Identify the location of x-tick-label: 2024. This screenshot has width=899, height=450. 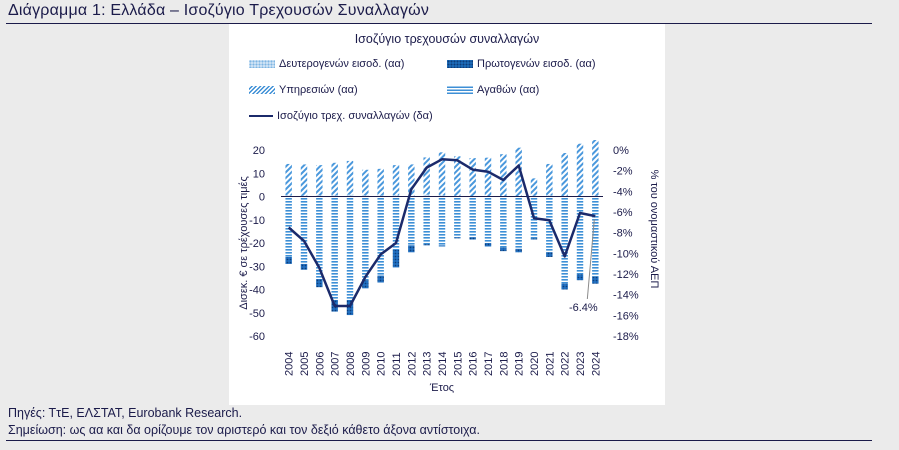
(596, 364).